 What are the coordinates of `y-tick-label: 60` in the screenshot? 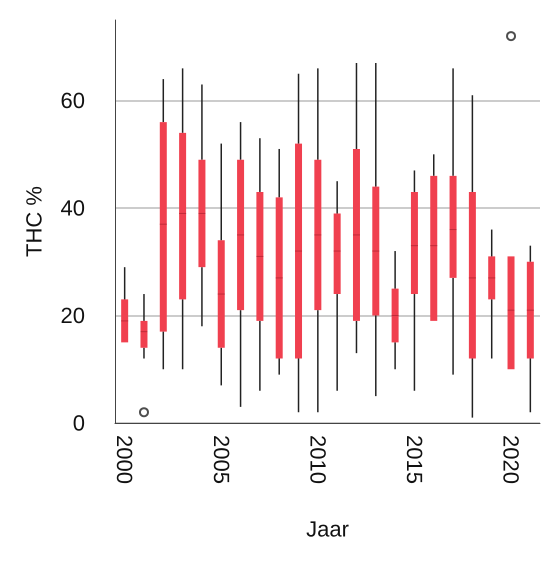 It's located at (72, 101).